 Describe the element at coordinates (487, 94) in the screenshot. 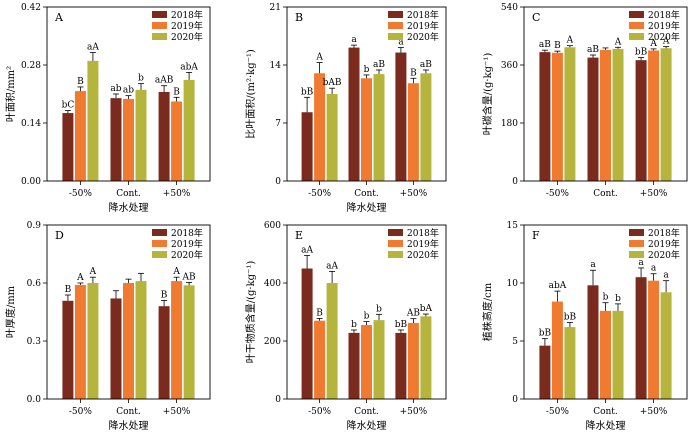

I see `y-axis-title: 叶碳含量/(g·kg⁻¹)` at that location.